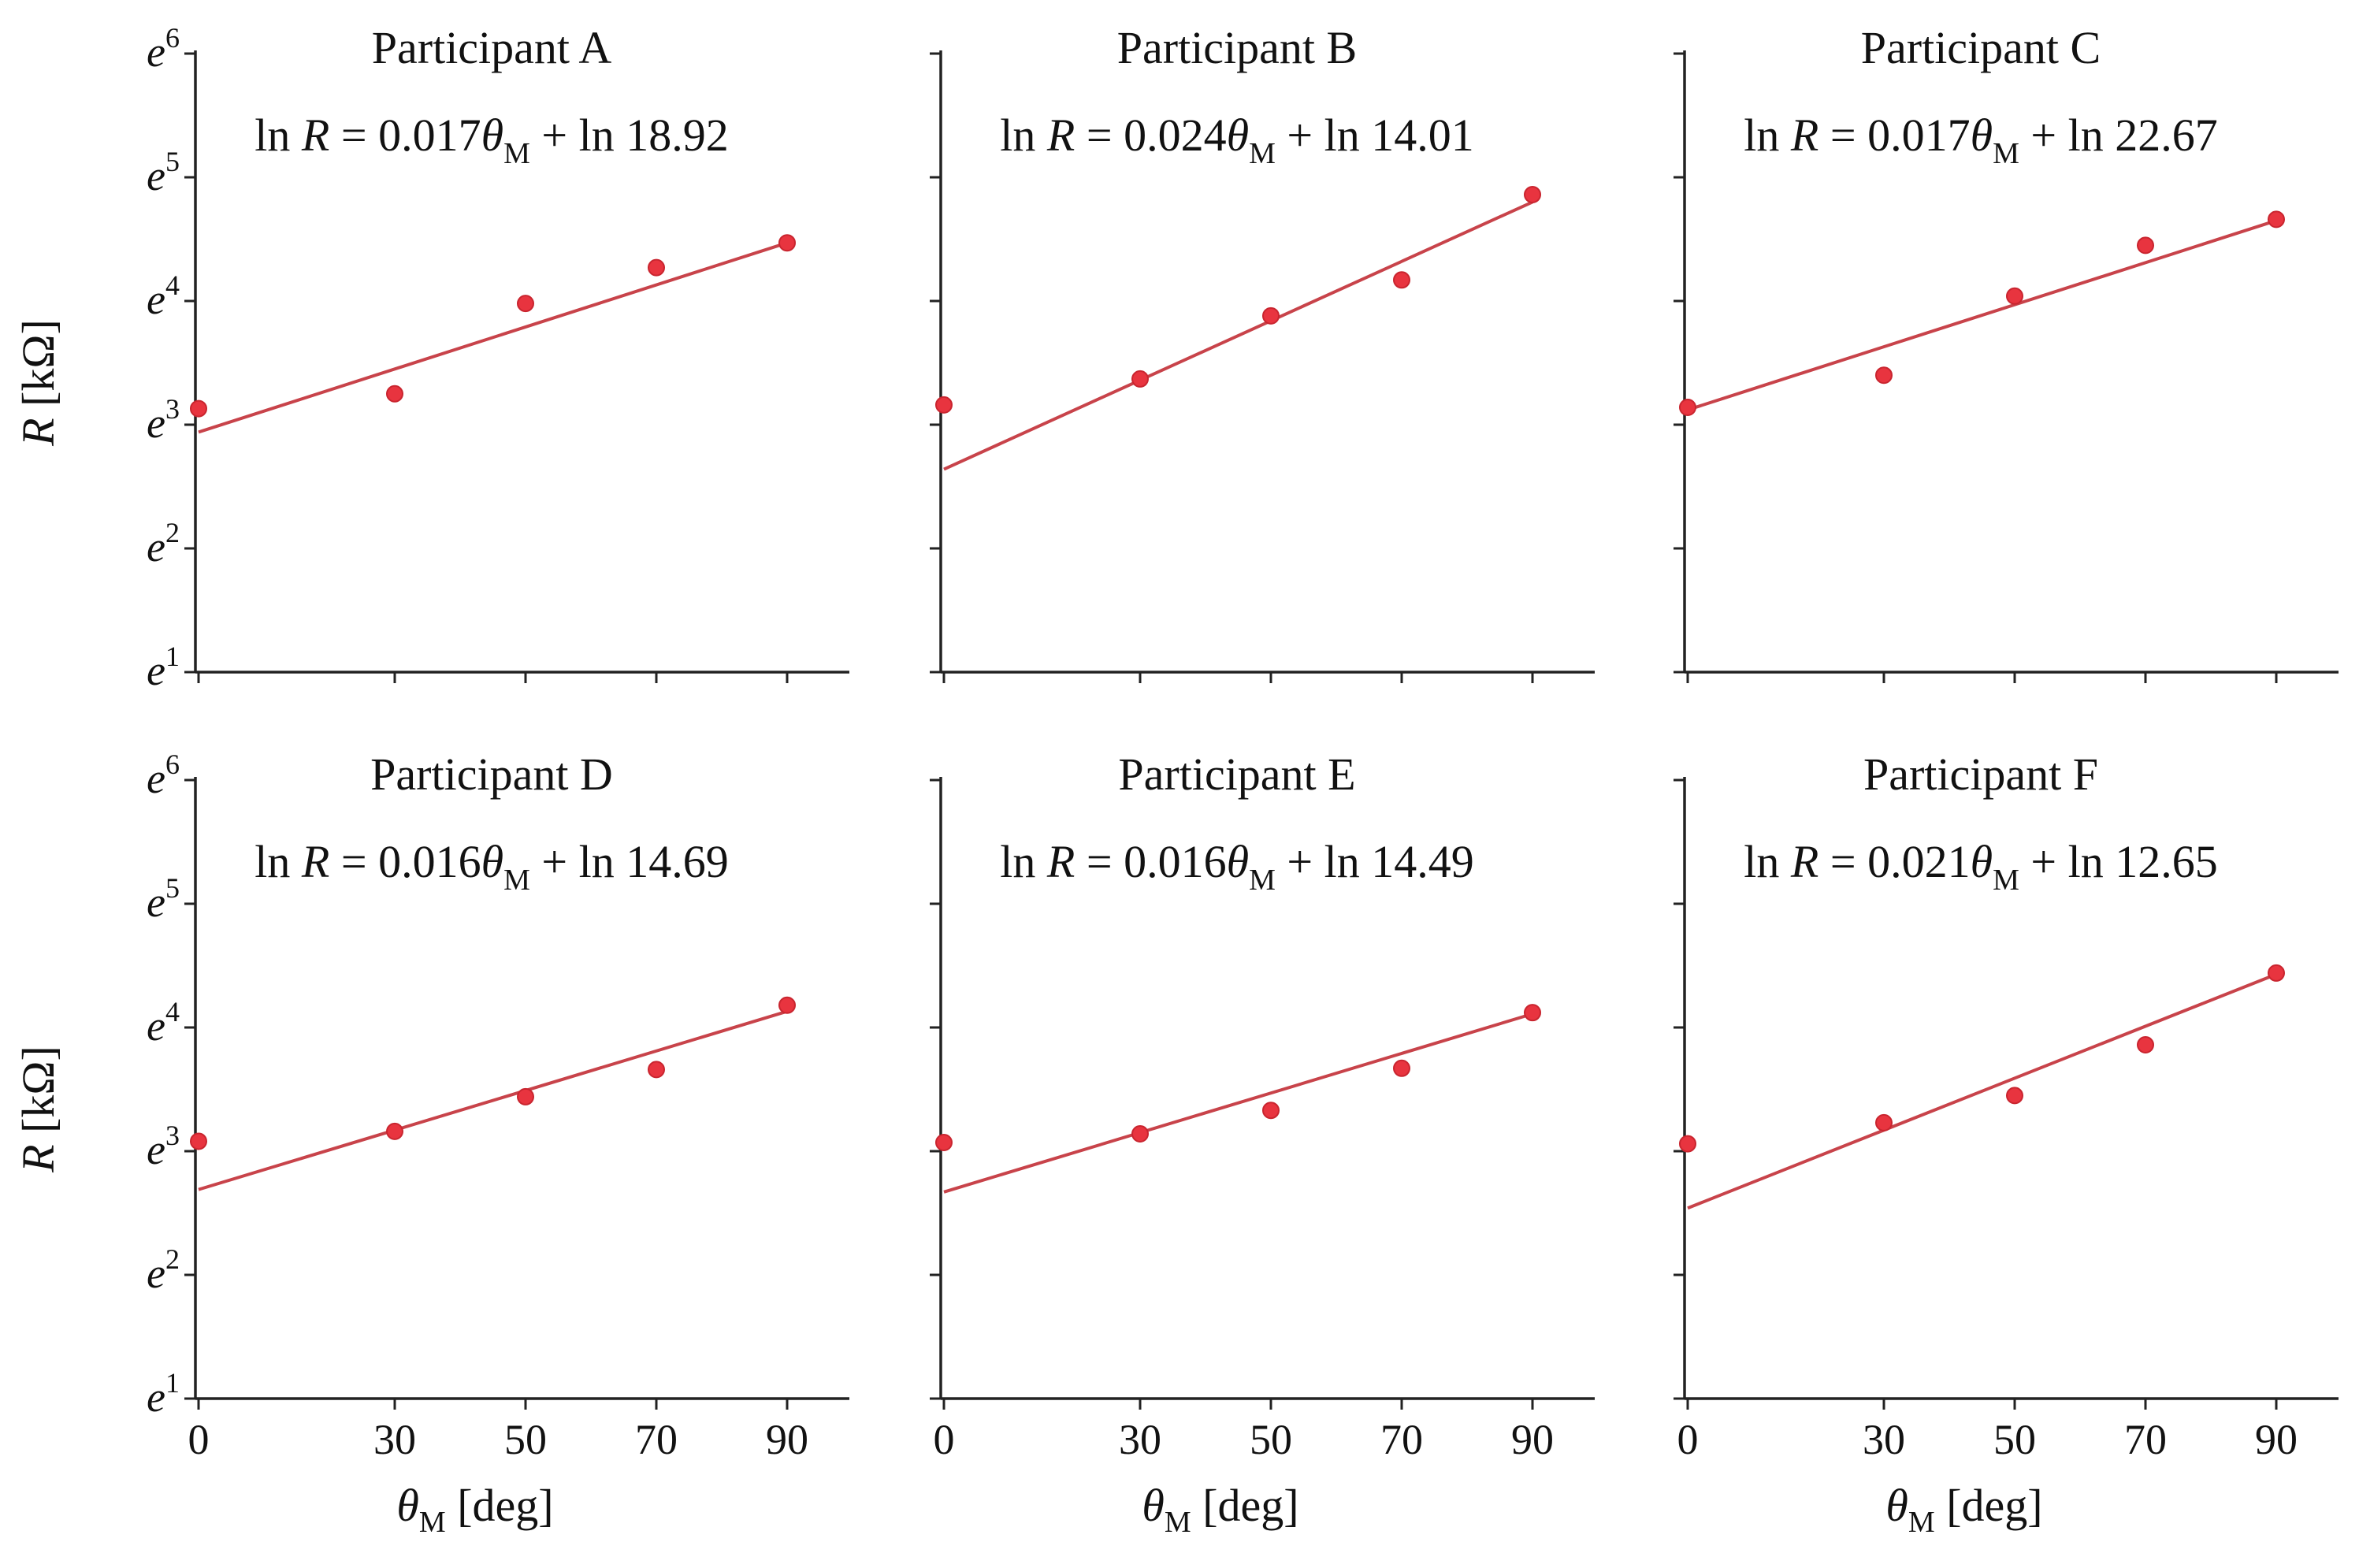 This screenshot has height=1568, width=2359. I want to click on fit-equation: ln R = 0.016θM + ln 14.69, so click(491, 866).